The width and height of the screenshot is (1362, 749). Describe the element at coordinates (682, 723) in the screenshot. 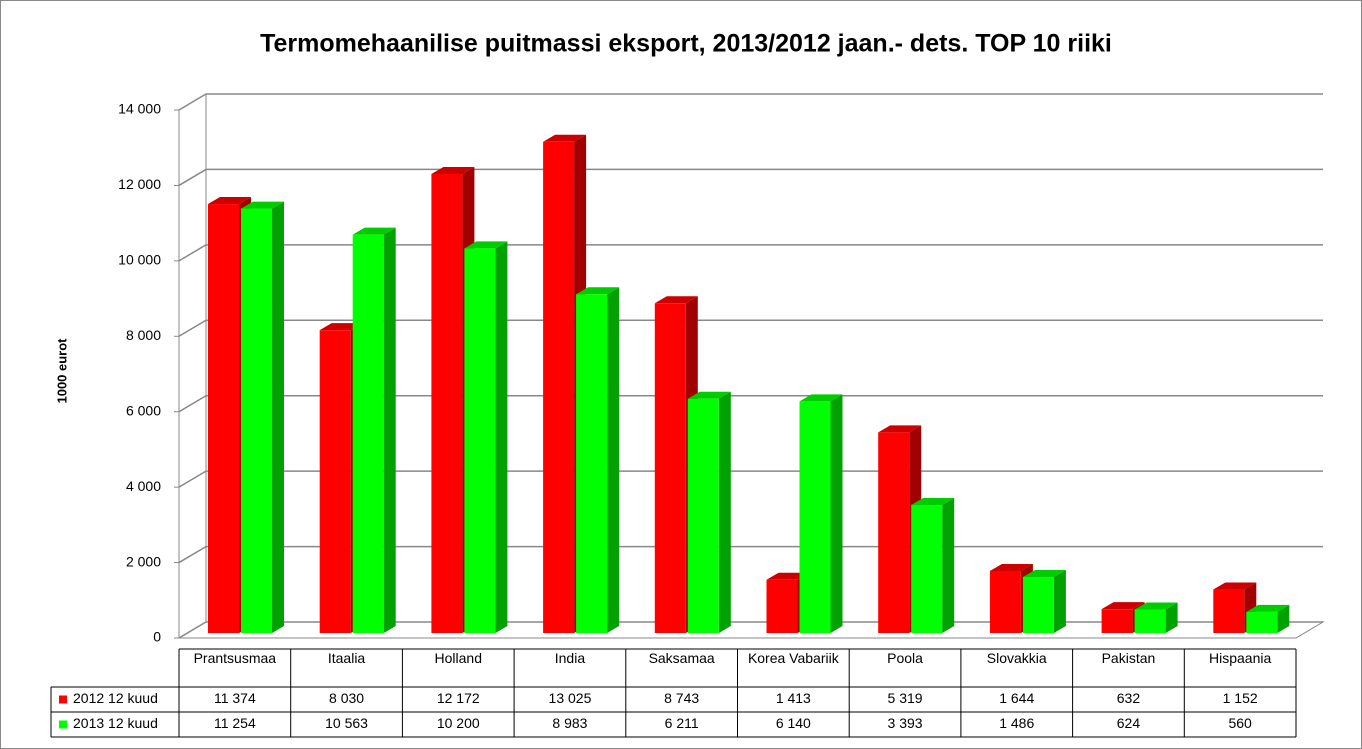

I see `table-value: 6 211` at that location.